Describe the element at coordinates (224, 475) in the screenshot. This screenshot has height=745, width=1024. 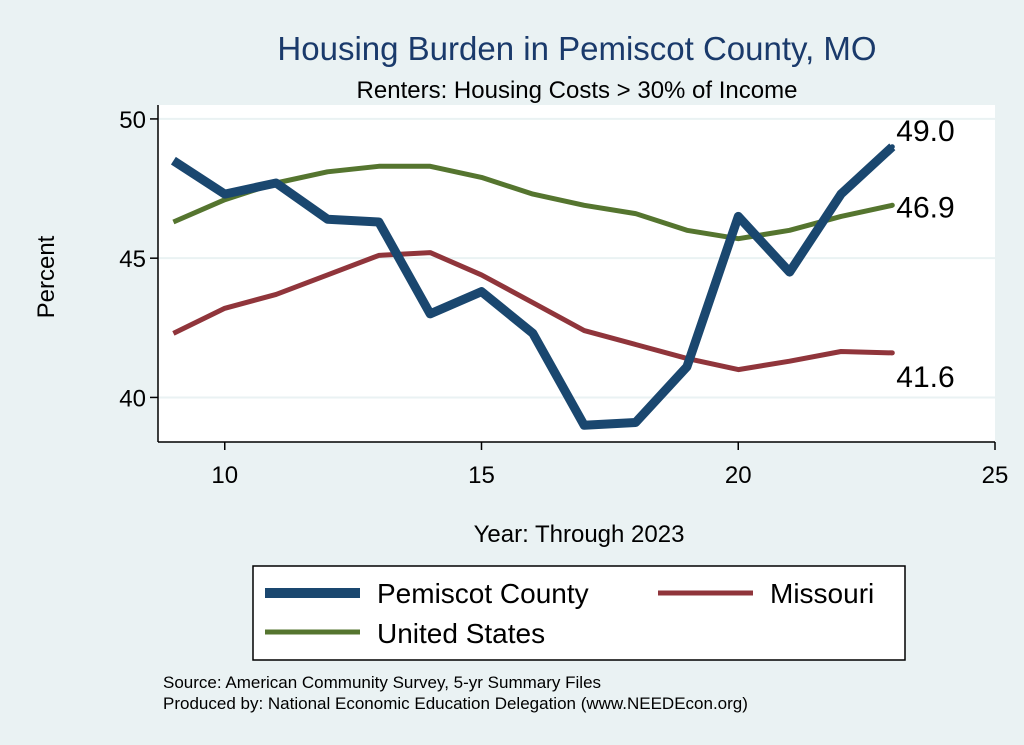
I see `x-tick-label: 10` at that location.